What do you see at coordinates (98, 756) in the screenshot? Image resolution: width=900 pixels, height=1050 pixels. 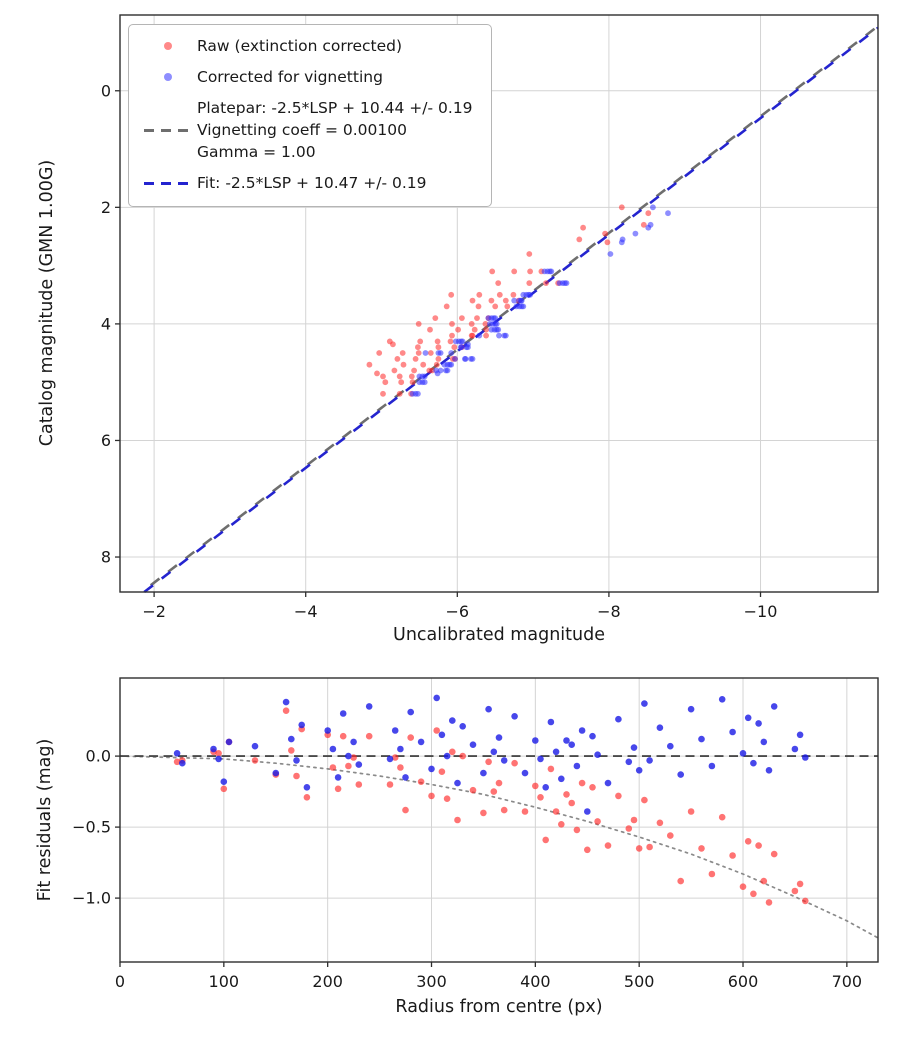 I see `svg-text: 0.0` at bounding box center [98, 756].